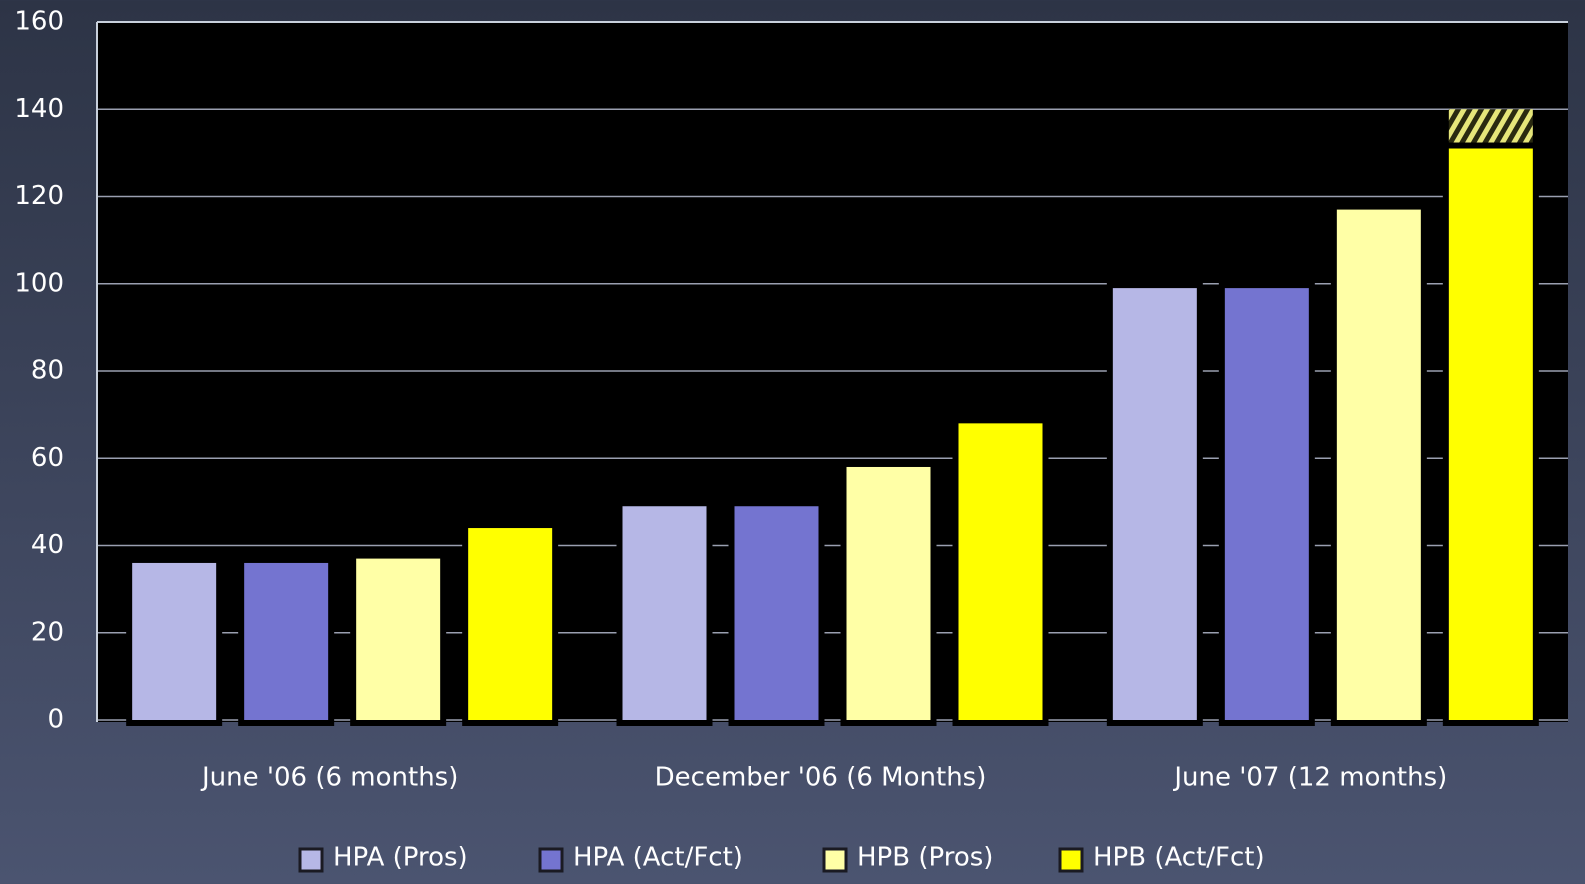 The image size is (1585, 884). Describe the element at coordinates (329, 778) in the screenshot. I see `x-tick-label: June '06 (6 months)` at that location.